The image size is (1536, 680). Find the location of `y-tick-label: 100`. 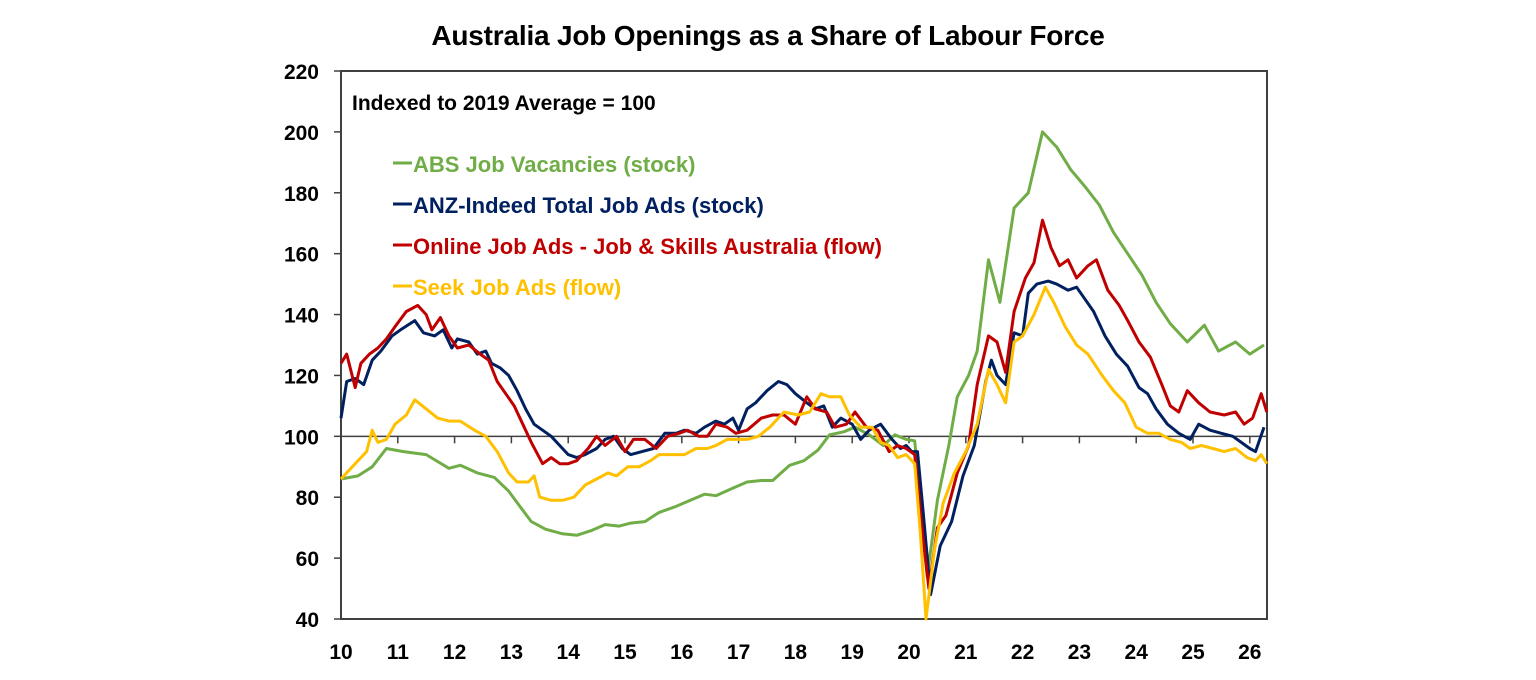

y-tick-label: 100 is located at coordinates (301, 437).